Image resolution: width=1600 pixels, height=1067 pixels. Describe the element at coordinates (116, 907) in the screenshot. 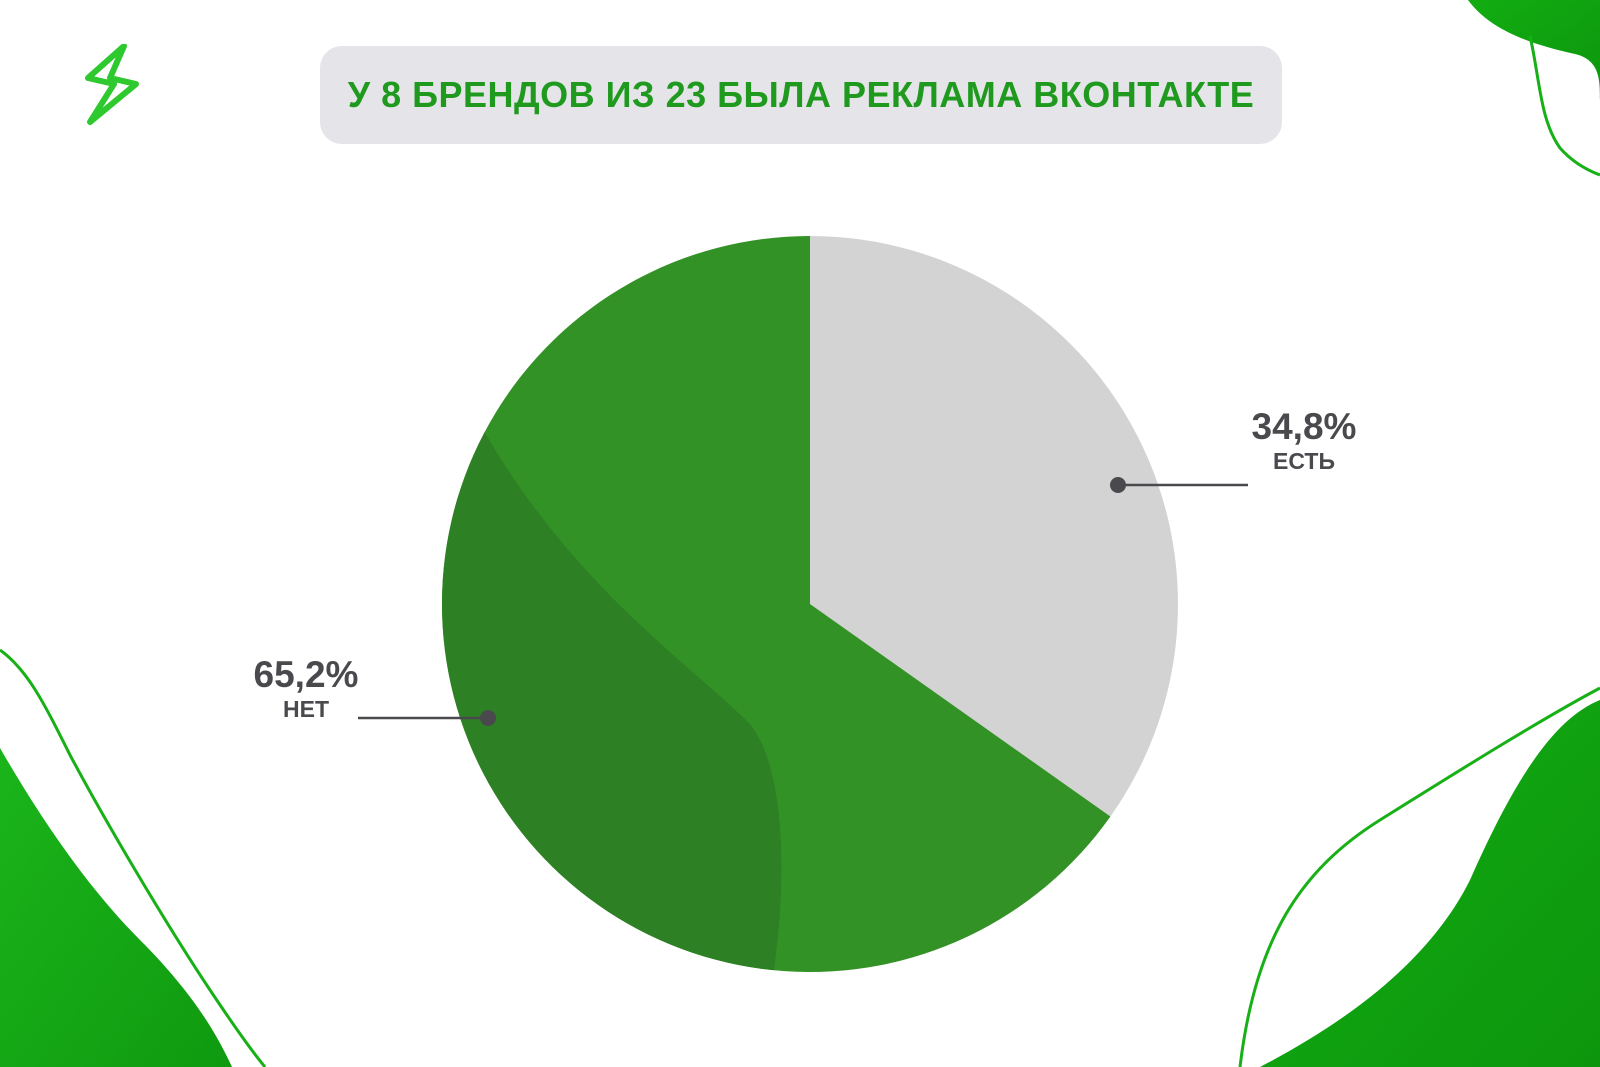

I see `bottom-left-blob` at that location.